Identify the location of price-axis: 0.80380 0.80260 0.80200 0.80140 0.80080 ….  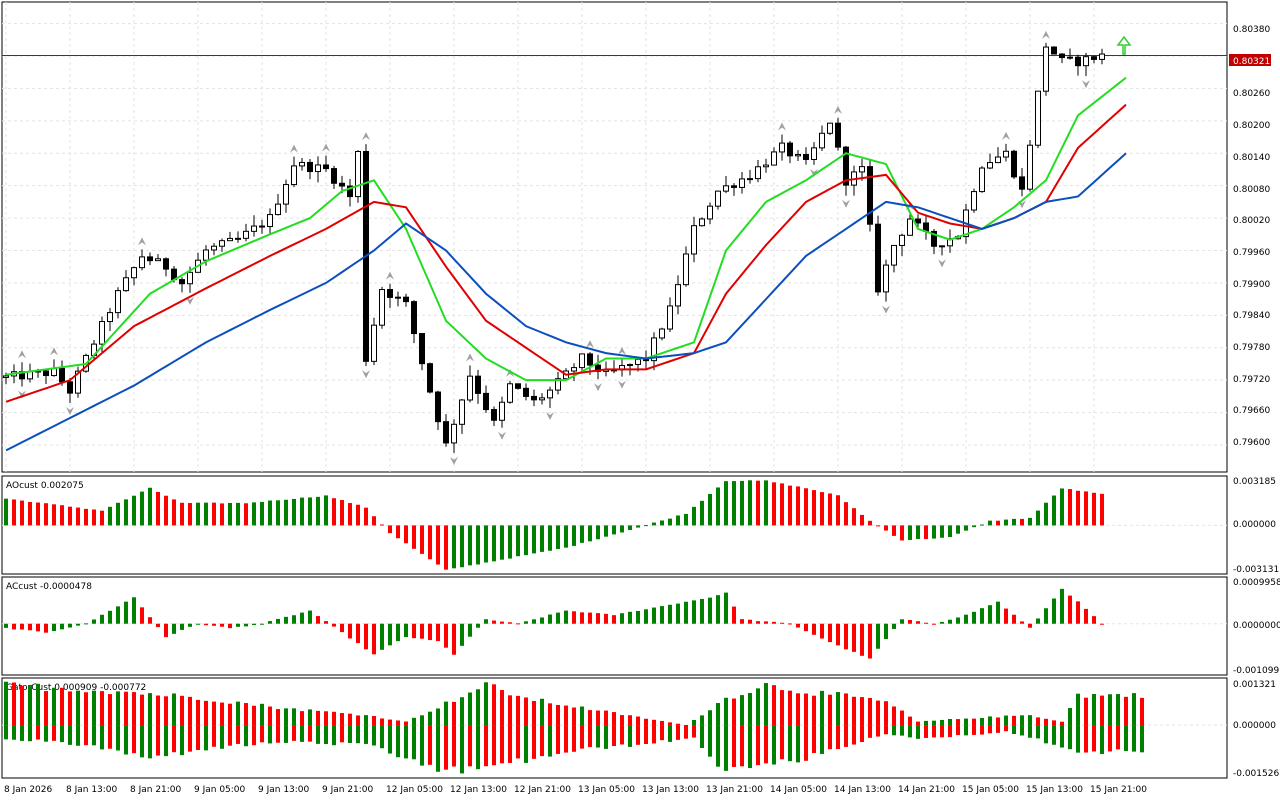
(1250, 236).